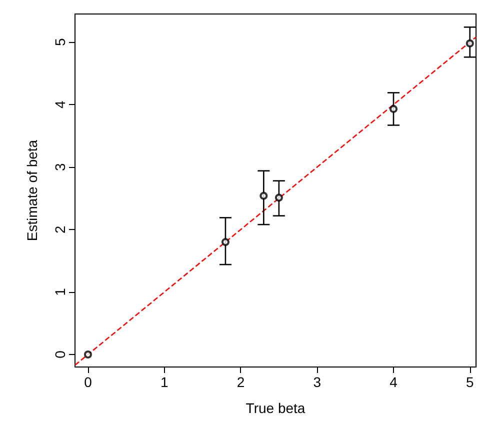 The width and height of the screenshot is (477, 438). Describe the element at coordinates (276, 408) in the screenshot. I see `x-axis-title: True beta` at that location.